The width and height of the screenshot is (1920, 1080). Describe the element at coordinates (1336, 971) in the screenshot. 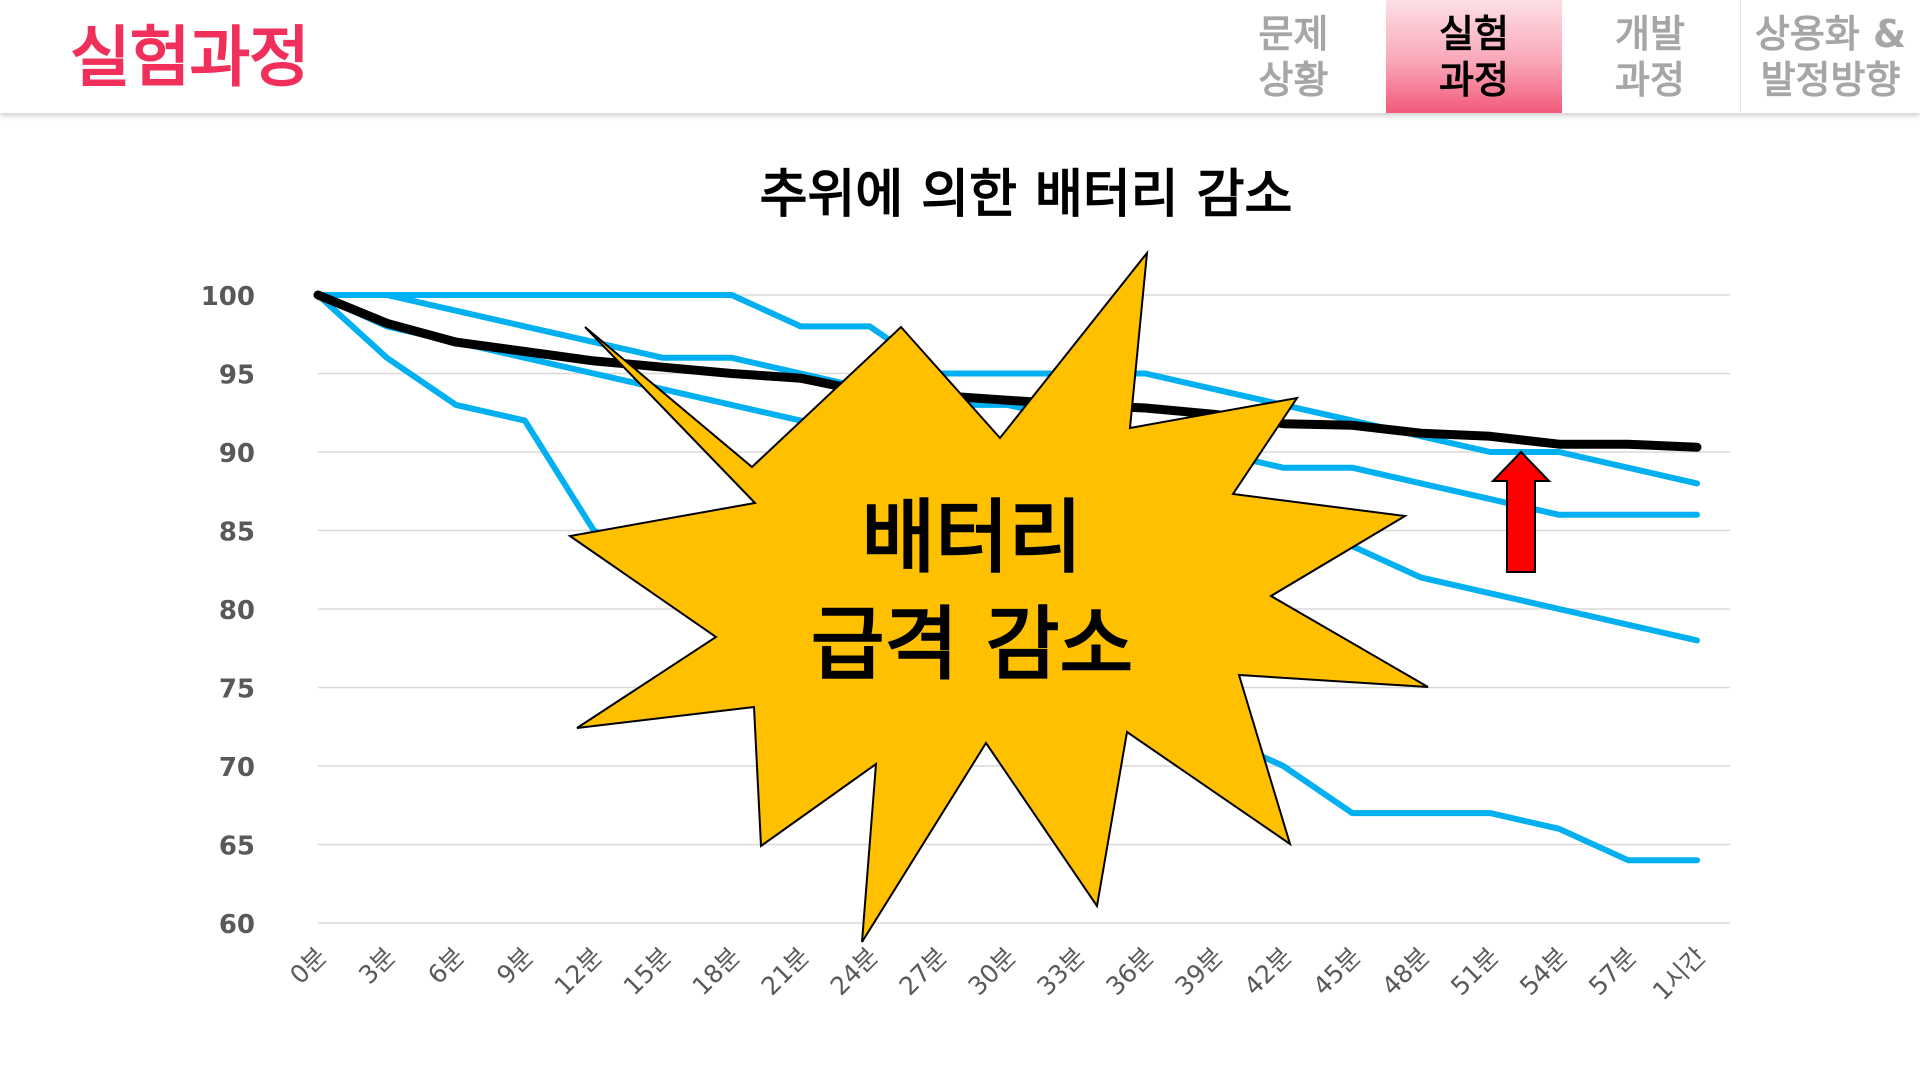

I see `x-tick-label: 45분` at that location.